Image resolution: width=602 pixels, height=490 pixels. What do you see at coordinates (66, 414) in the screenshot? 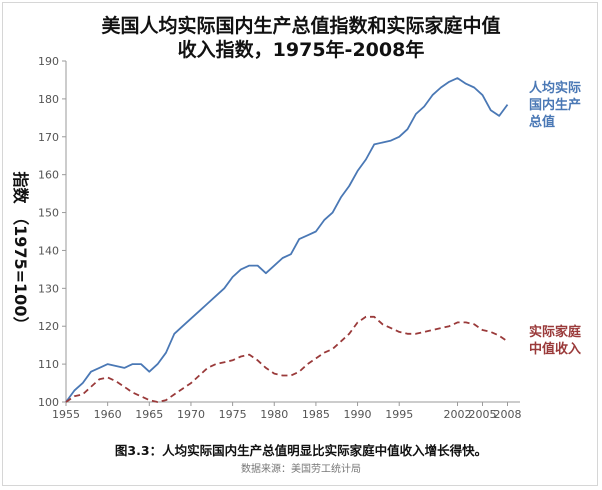
I see `x-tick-label: 1955` at bounding box center [66, 414].